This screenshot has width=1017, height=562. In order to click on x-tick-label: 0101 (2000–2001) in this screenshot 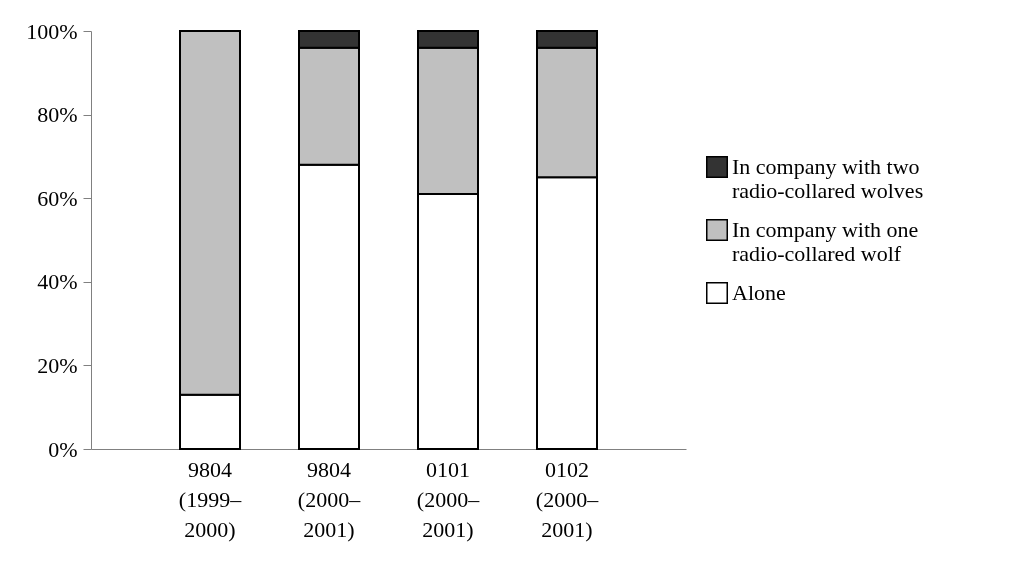, I will do `click(448, 499)`.